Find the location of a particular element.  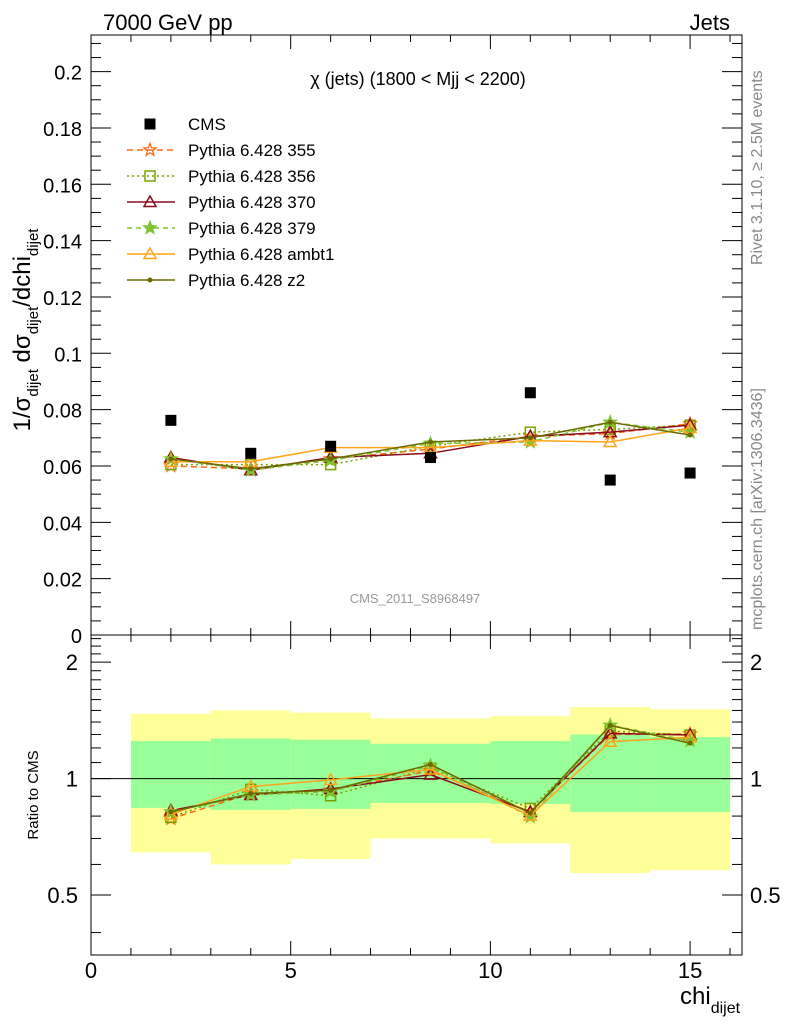

legend-label-pythia-6-428-z2: Pythia 6.428 z2 is located at coordinates (246, 280).